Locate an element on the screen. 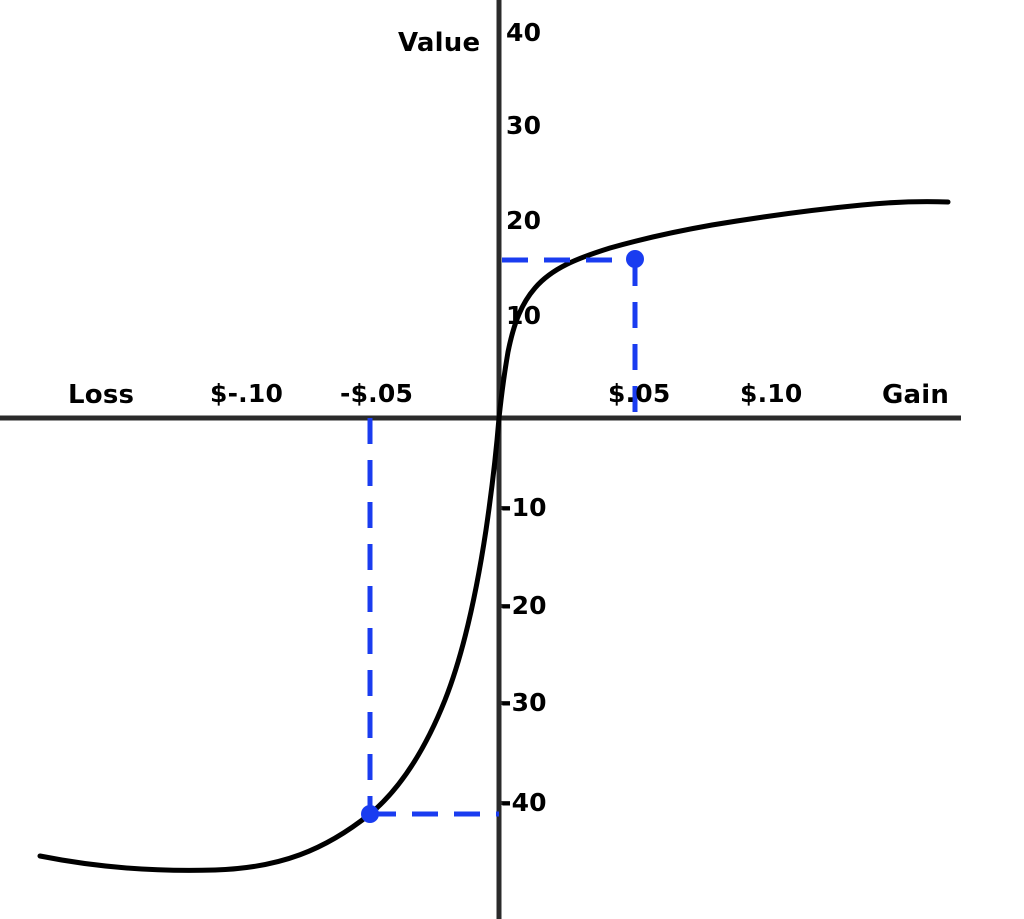 This screenshot has width=1024, height=919. gain-axis-label: Gain is located at coordinates (916, 395).